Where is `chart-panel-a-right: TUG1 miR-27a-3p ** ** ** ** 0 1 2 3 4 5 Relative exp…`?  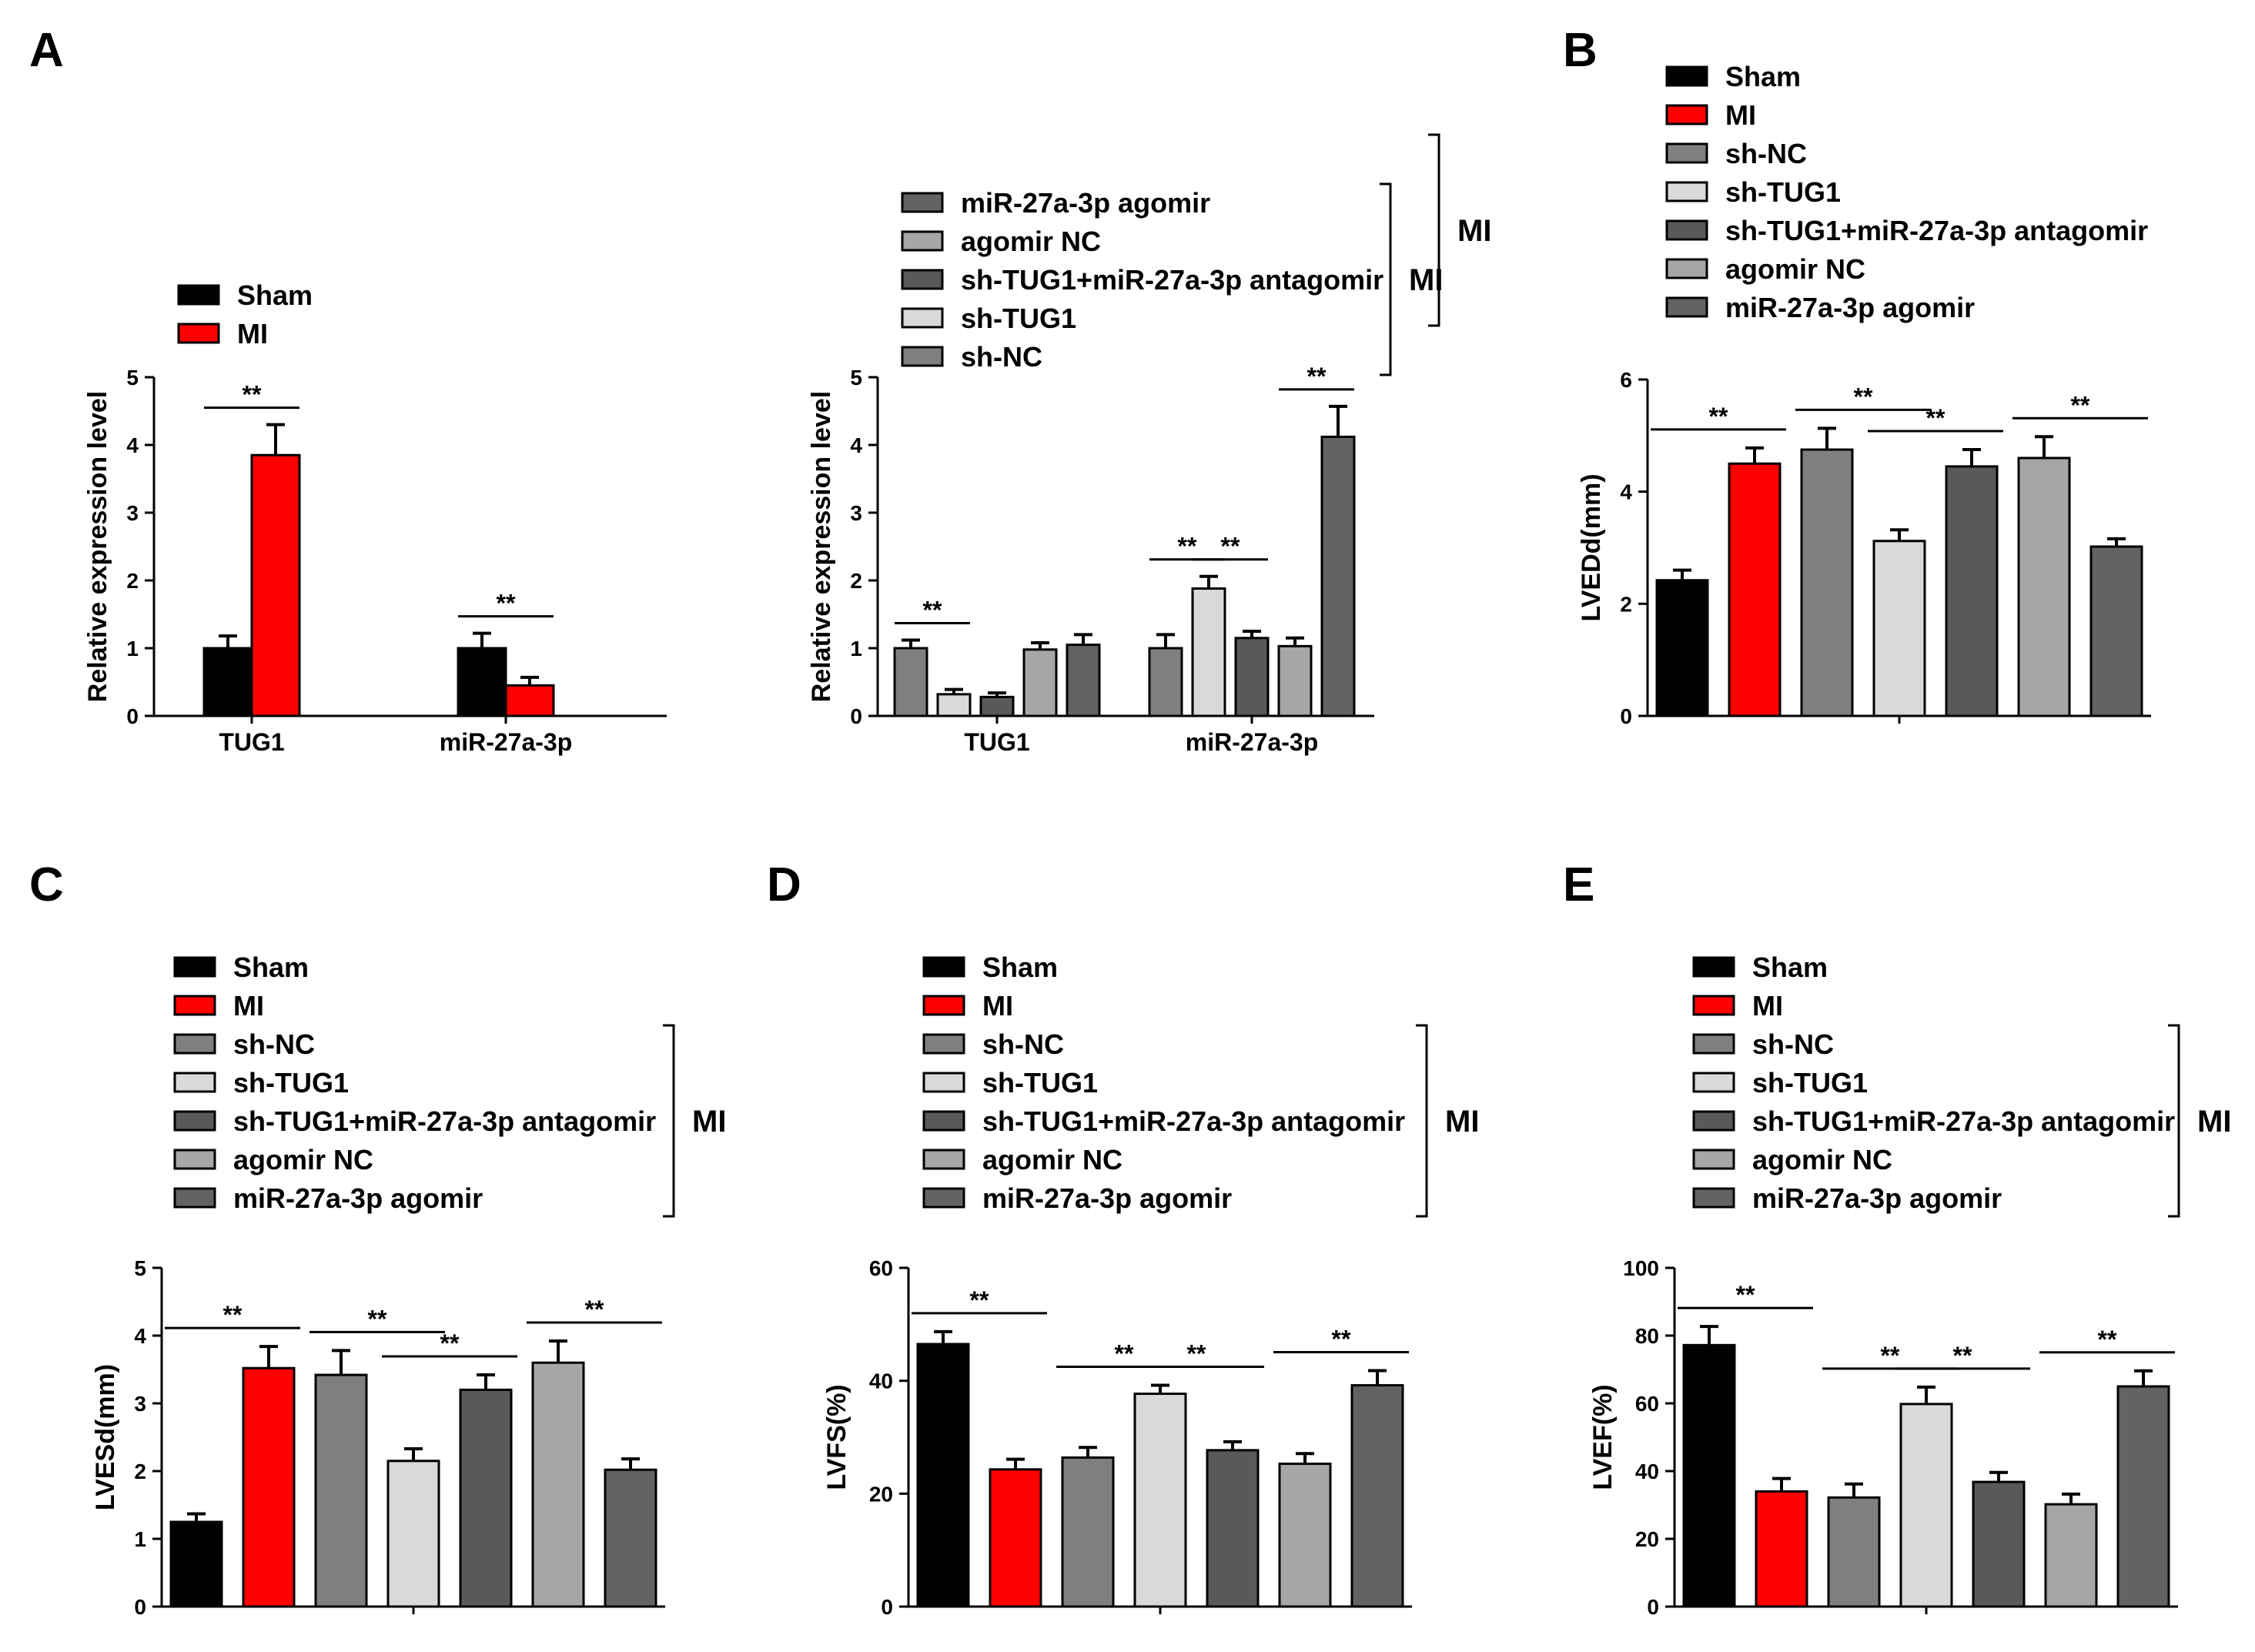 chart-panel-a-right: TUG1 miR-27a-3p ** ** ** ** 0 1 2 3 4 5 Relative exp… is located at coordinates (1125, 469).